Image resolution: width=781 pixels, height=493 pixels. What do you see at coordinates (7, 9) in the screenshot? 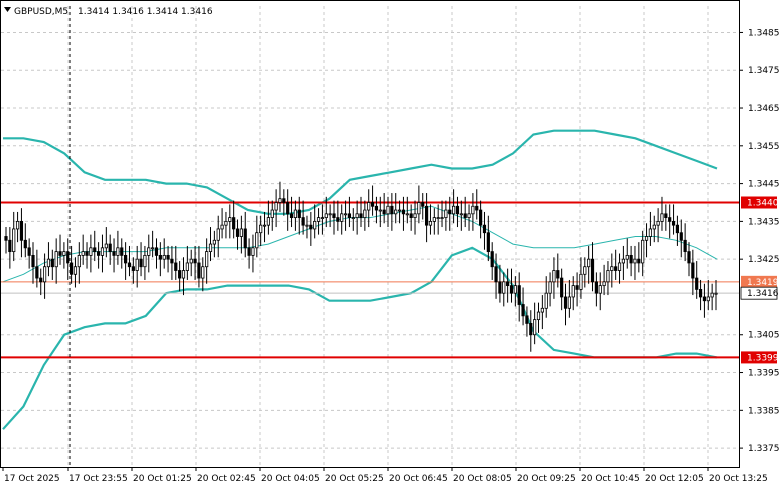
I see `triangle-down-icon` at bounding box center [7, 9].